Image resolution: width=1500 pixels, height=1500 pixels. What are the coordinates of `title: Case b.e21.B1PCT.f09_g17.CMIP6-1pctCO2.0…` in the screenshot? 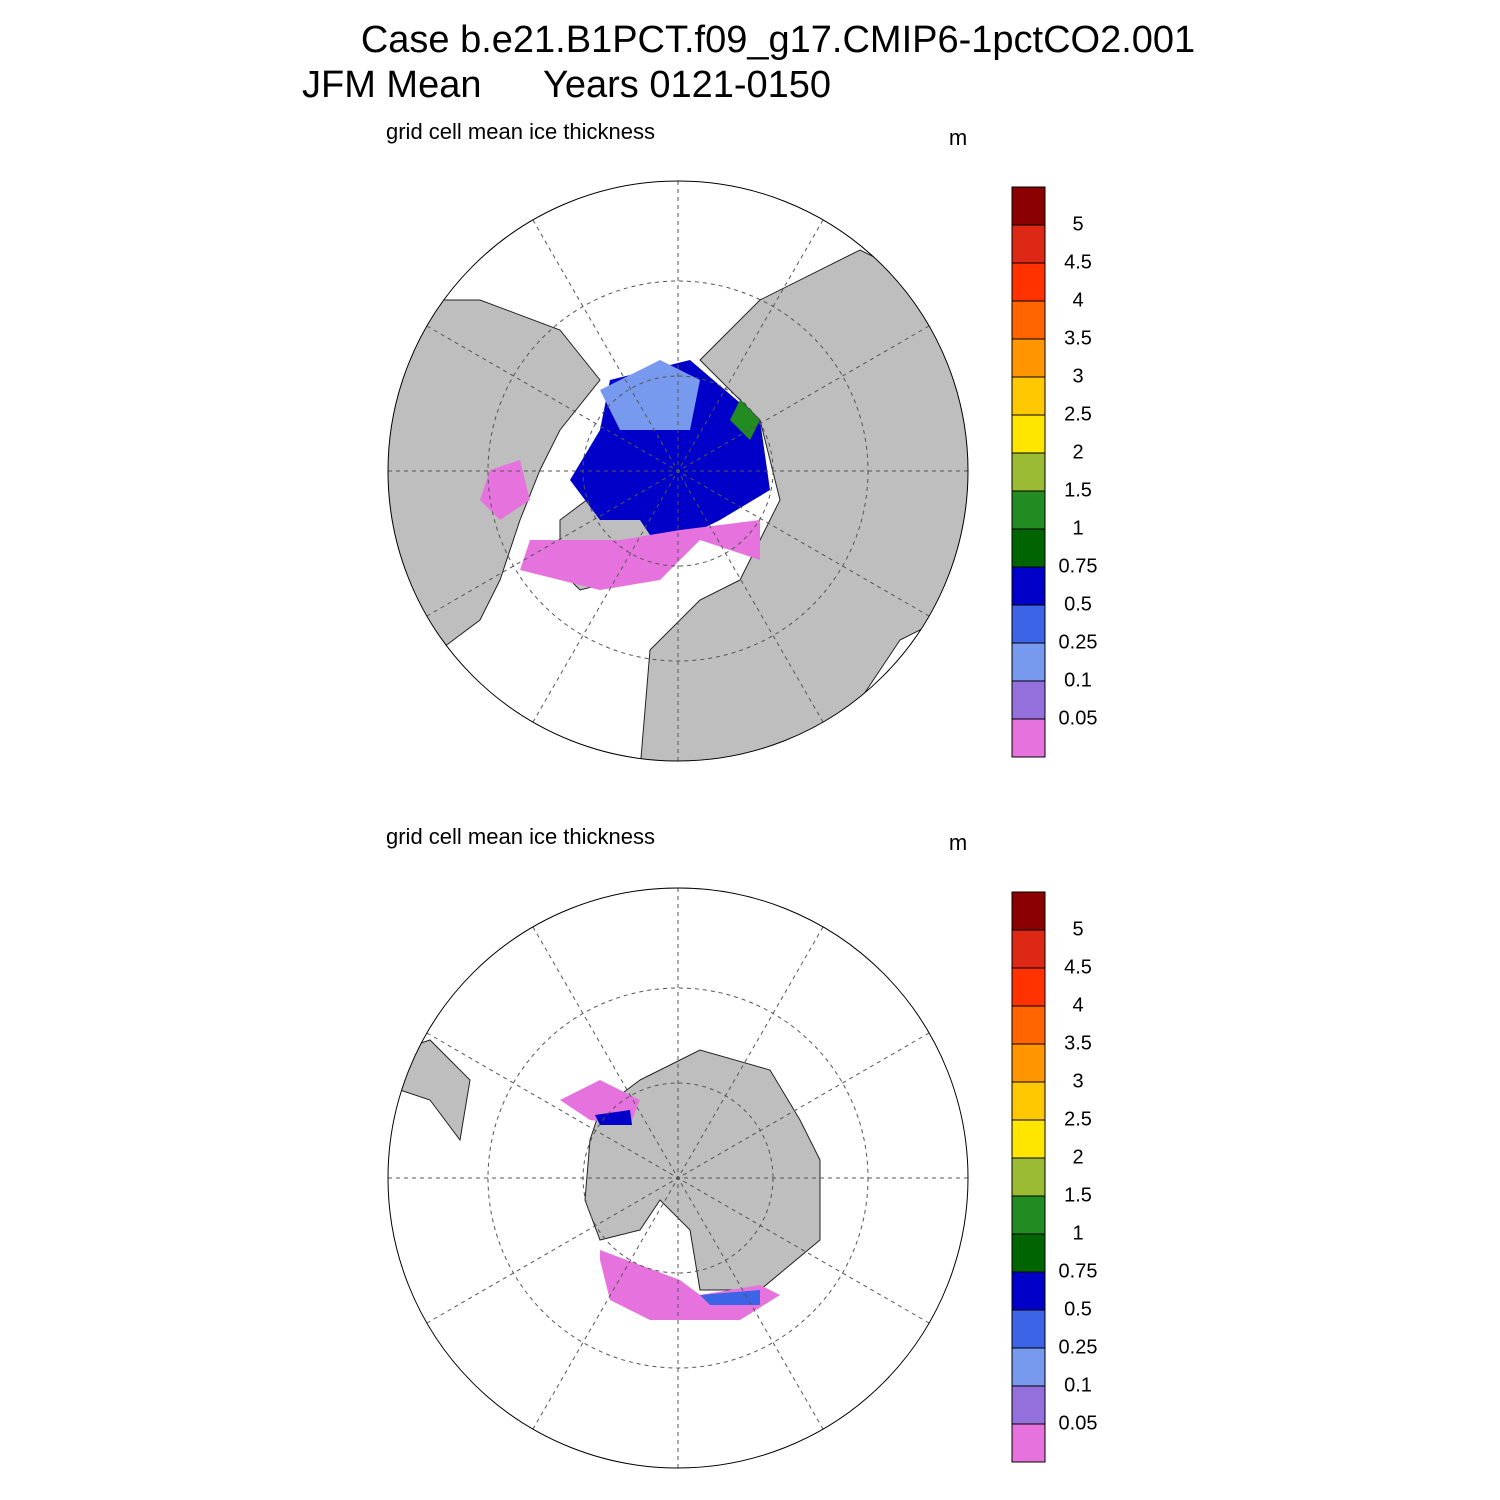 It's located at (778, 40).